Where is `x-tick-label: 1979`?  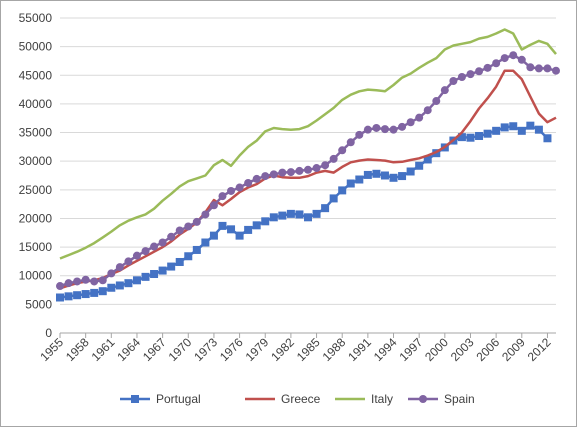
x-tick-label: 1979 is located at coordinates (257, 349).